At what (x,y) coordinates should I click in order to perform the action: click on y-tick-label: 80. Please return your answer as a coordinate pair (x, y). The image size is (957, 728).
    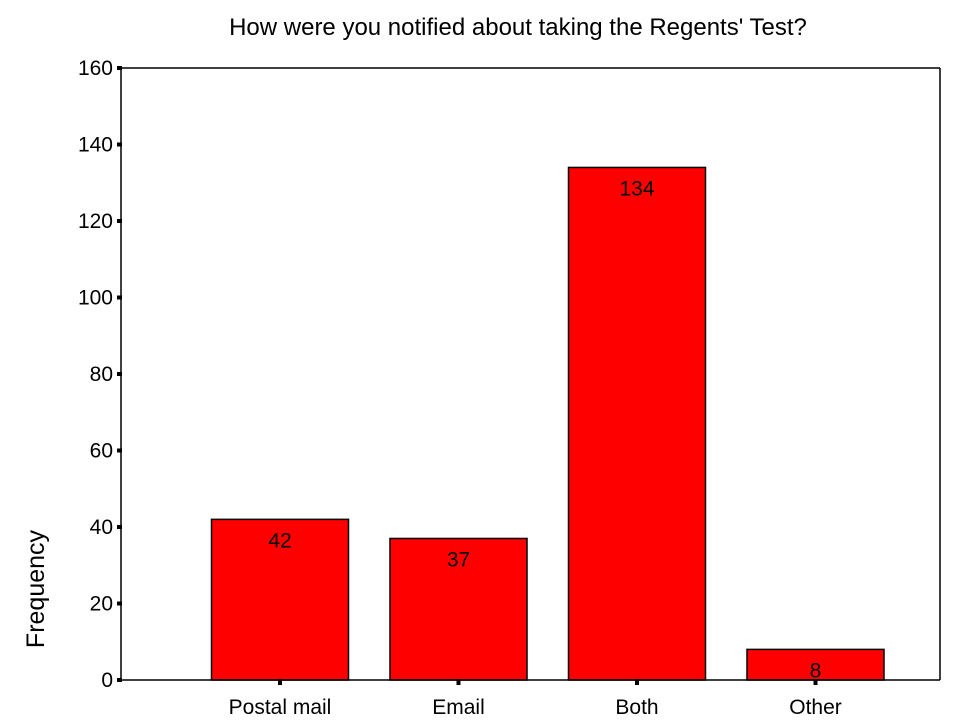
    Looking at the image, I should click on (101, 374).